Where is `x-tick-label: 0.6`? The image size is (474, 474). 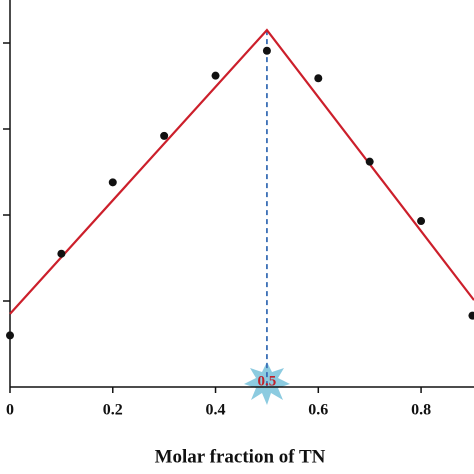
x-tick-label: 0.6 is located at coordinates (318, 410).